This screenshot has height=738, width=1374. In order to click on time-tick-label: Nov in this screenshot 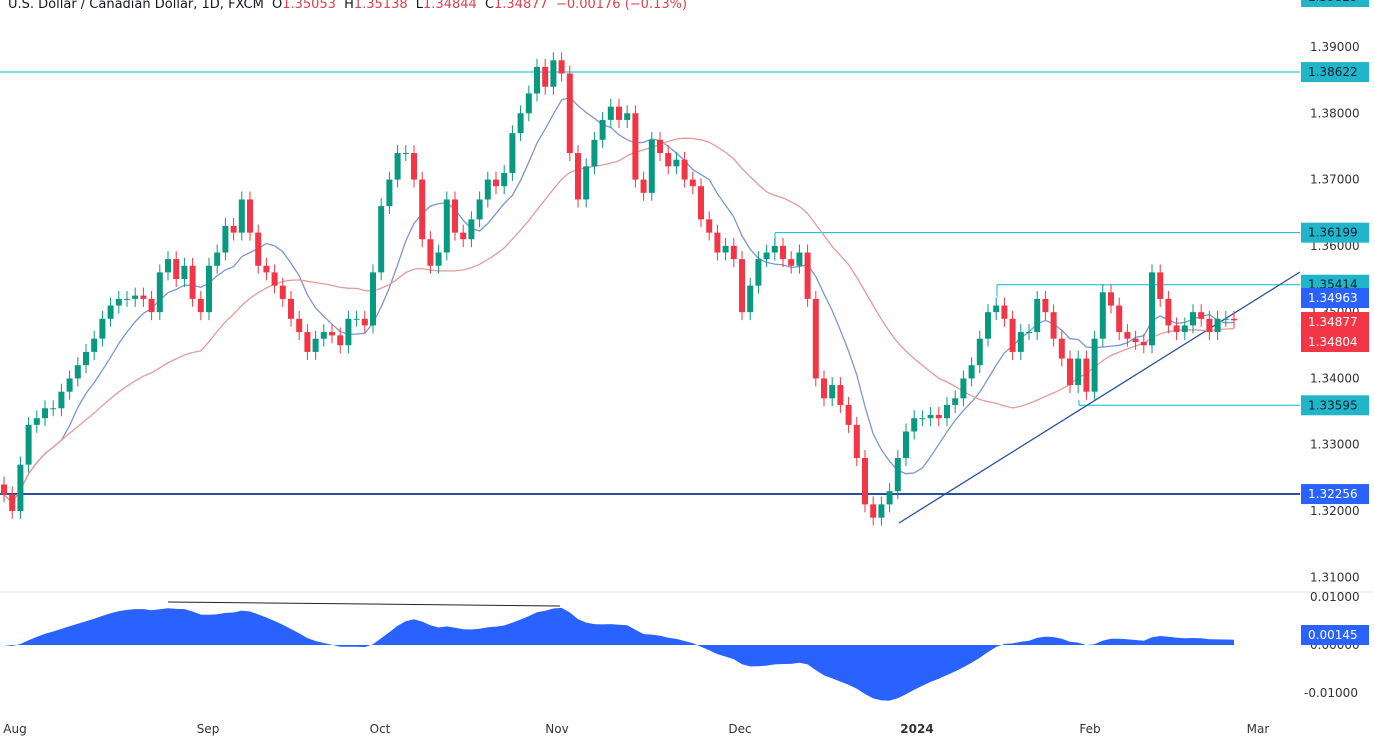, I will do `click(556, 729)`.